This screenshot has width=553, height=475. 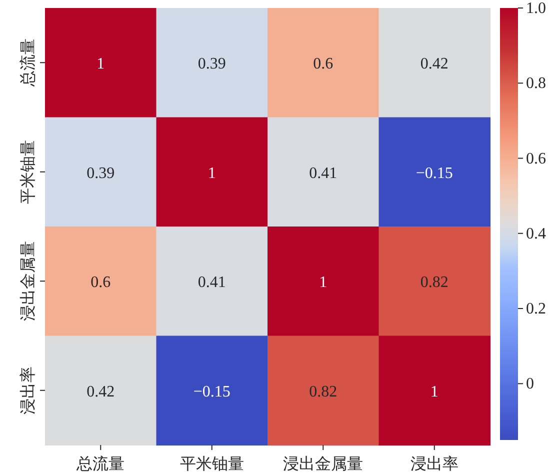 I want to click on x-tick-label: 总流量, so click(x=100, y=464).